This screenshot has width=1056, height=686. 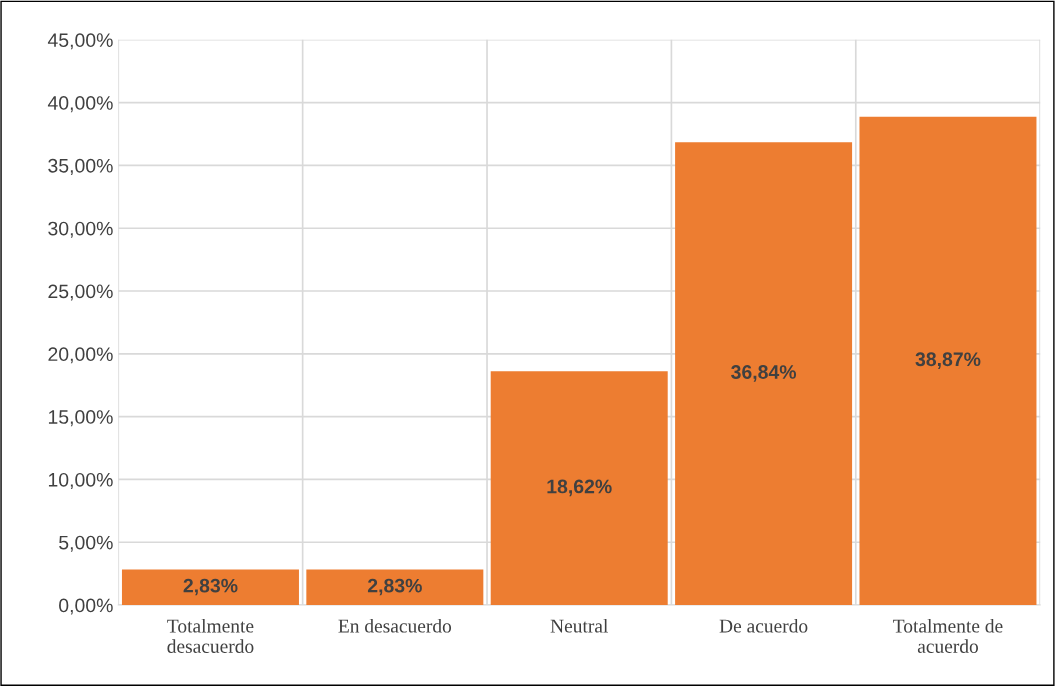 I want to click on y-tick-label: 0,00%, so click(x=86, y=606).